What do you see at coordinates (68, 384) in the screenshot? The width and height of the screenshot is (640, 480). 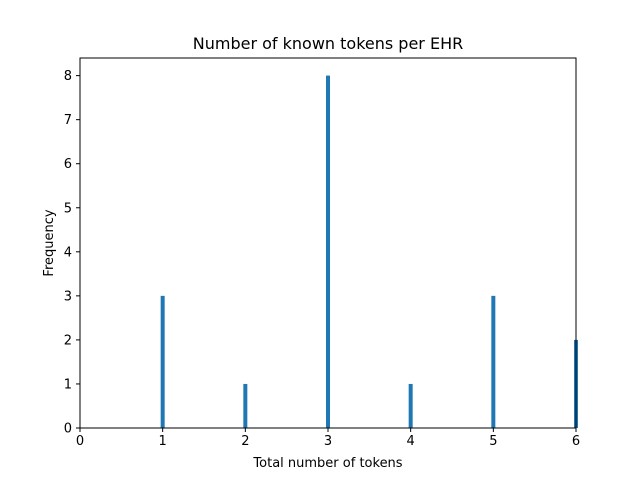 I see `y-tick-label: 1` at bounding box center [68, 384].